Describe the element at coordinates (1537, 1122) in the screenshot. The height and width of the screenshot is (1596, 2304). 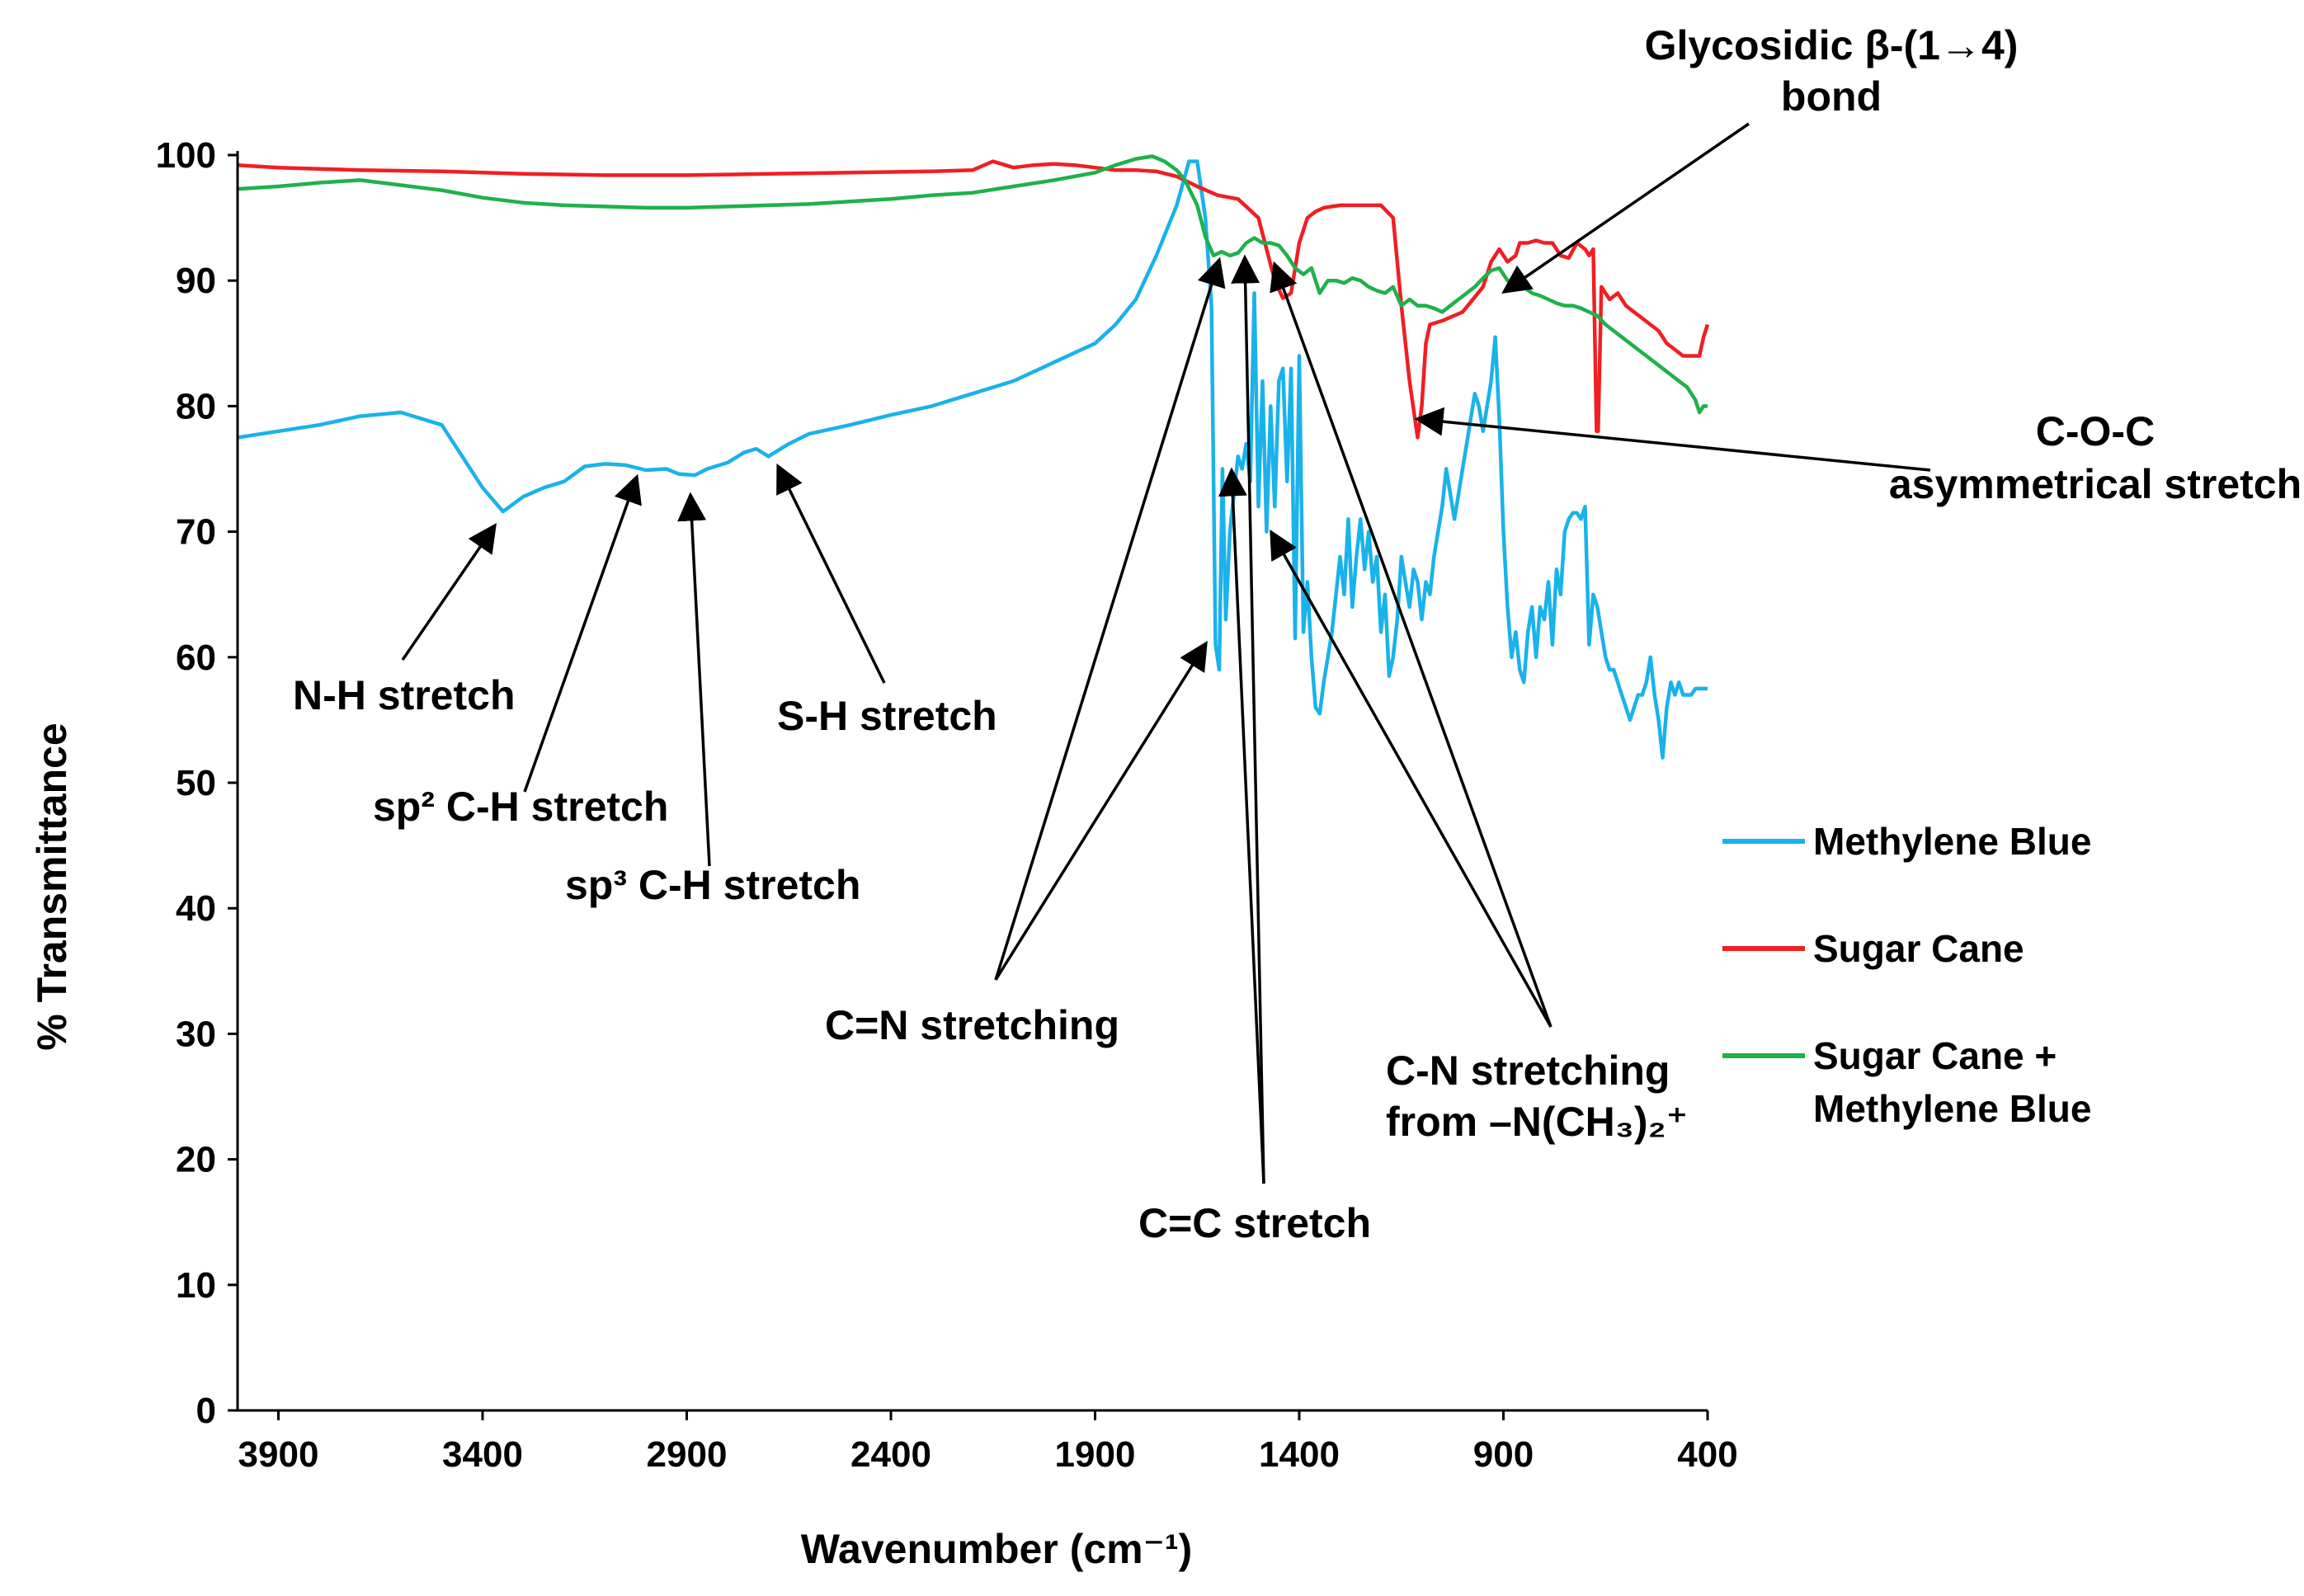
I see `annotation-label: from –N(CH₃)₂⁺` at that location.